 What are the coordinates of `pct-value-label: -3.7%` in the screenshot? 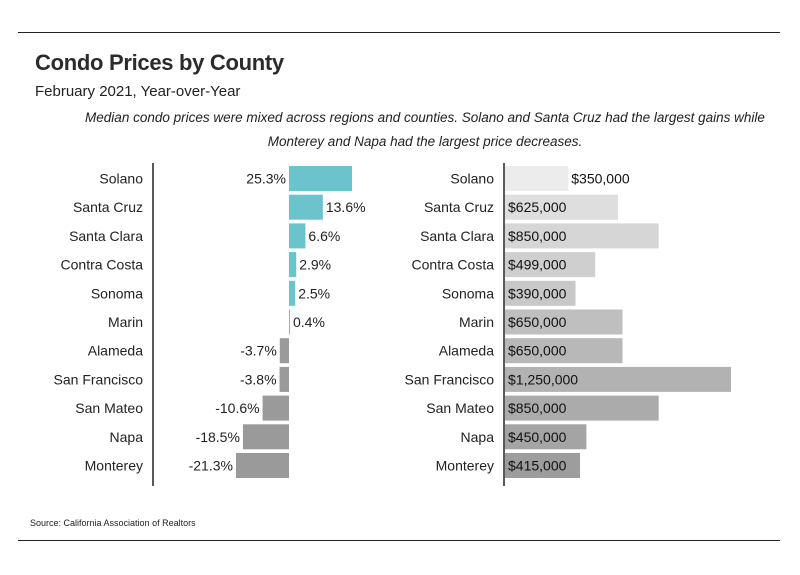 It's located at (258, 351).